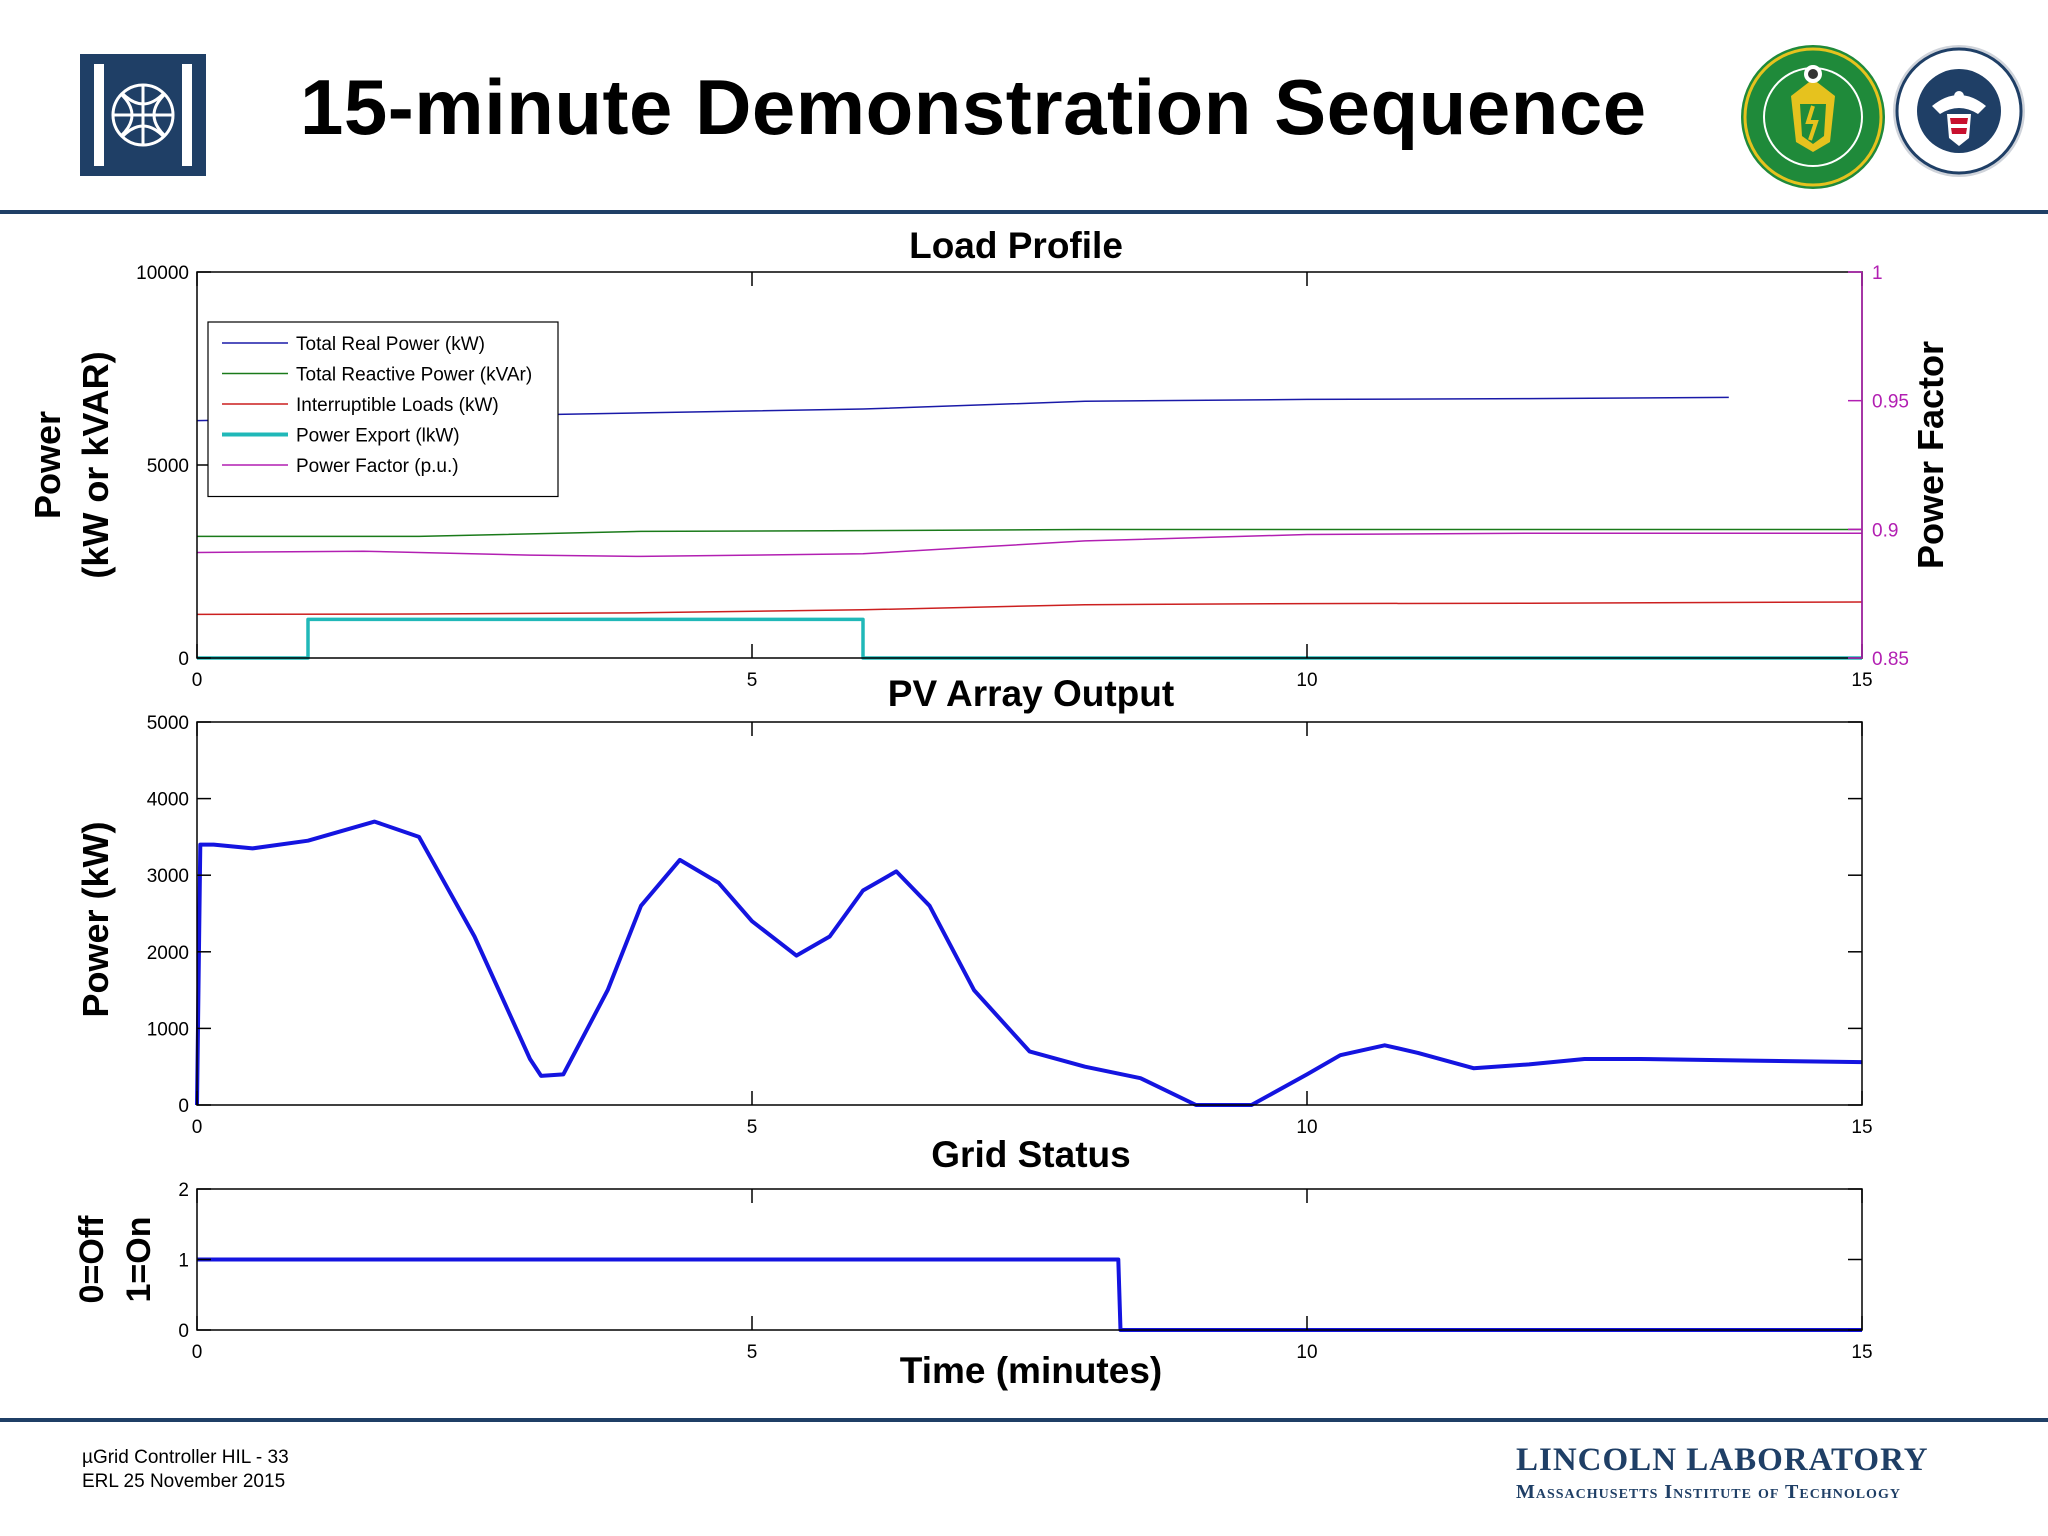 The image size is (2048, 1536). I want to click on legend-entry: Power Factor (p.u.), so click(377, 466).